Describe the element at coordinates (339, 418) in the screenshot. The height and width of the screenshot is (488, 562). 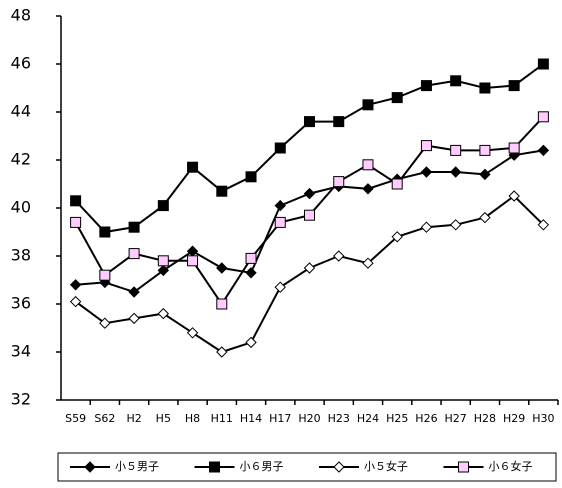
I see `x-tick-label: H23` at that location.